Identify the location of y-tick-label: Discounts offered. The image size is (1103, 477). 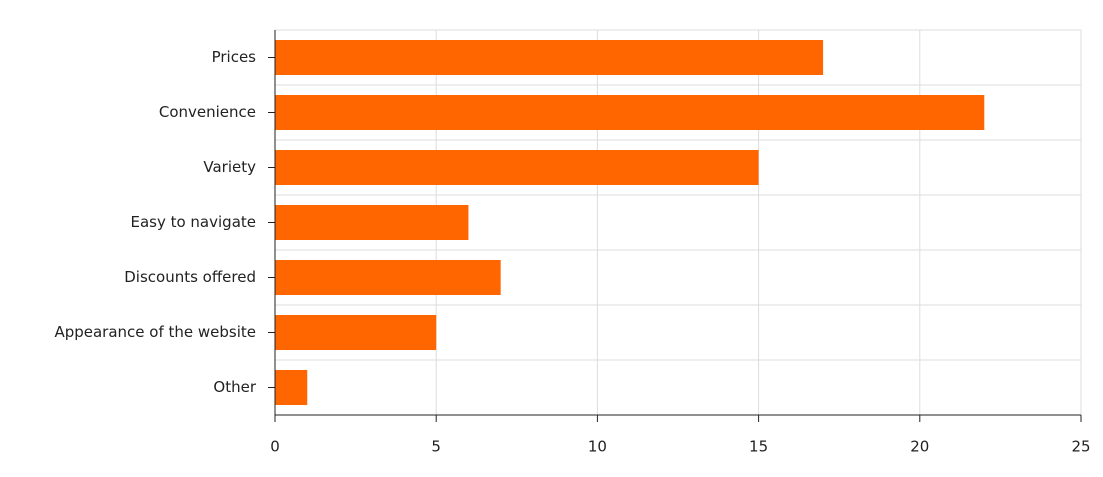
(190, 277).